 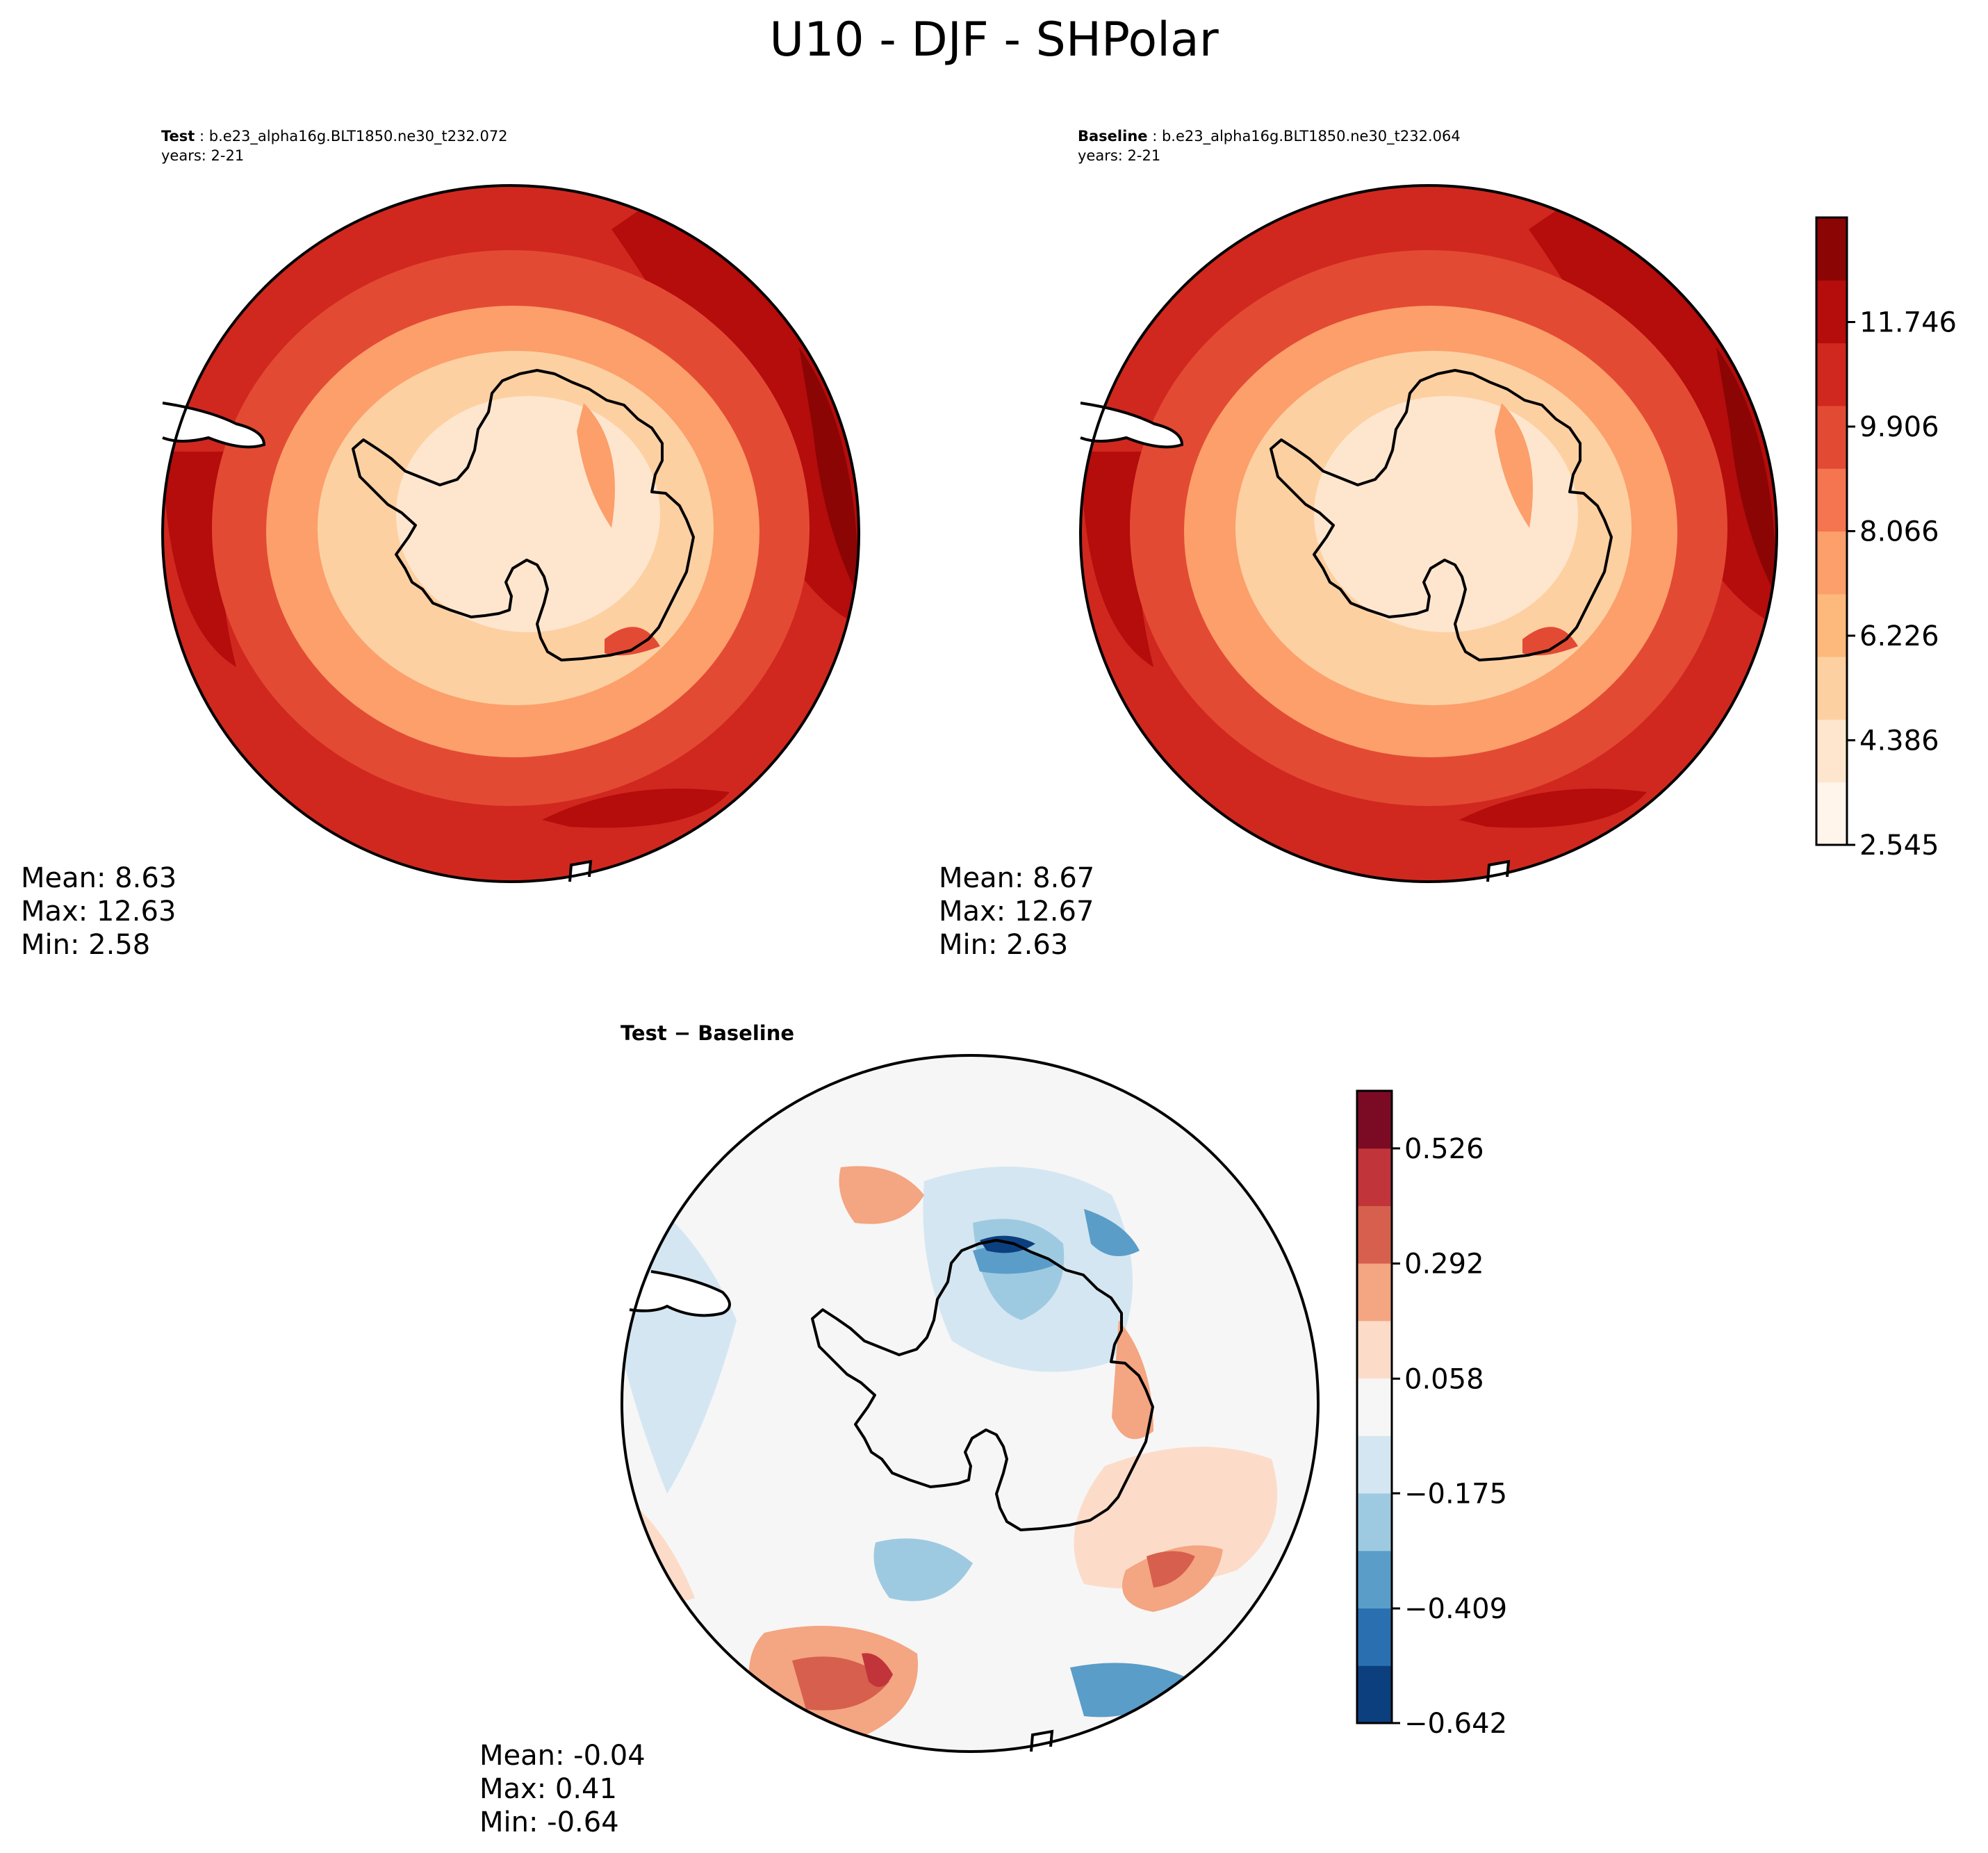 What do you see at coordinates (1899, 741) in the screenshot?
I see `absolute-colorbar-tick-label: 4.386` at bounding box center [1899, 741].